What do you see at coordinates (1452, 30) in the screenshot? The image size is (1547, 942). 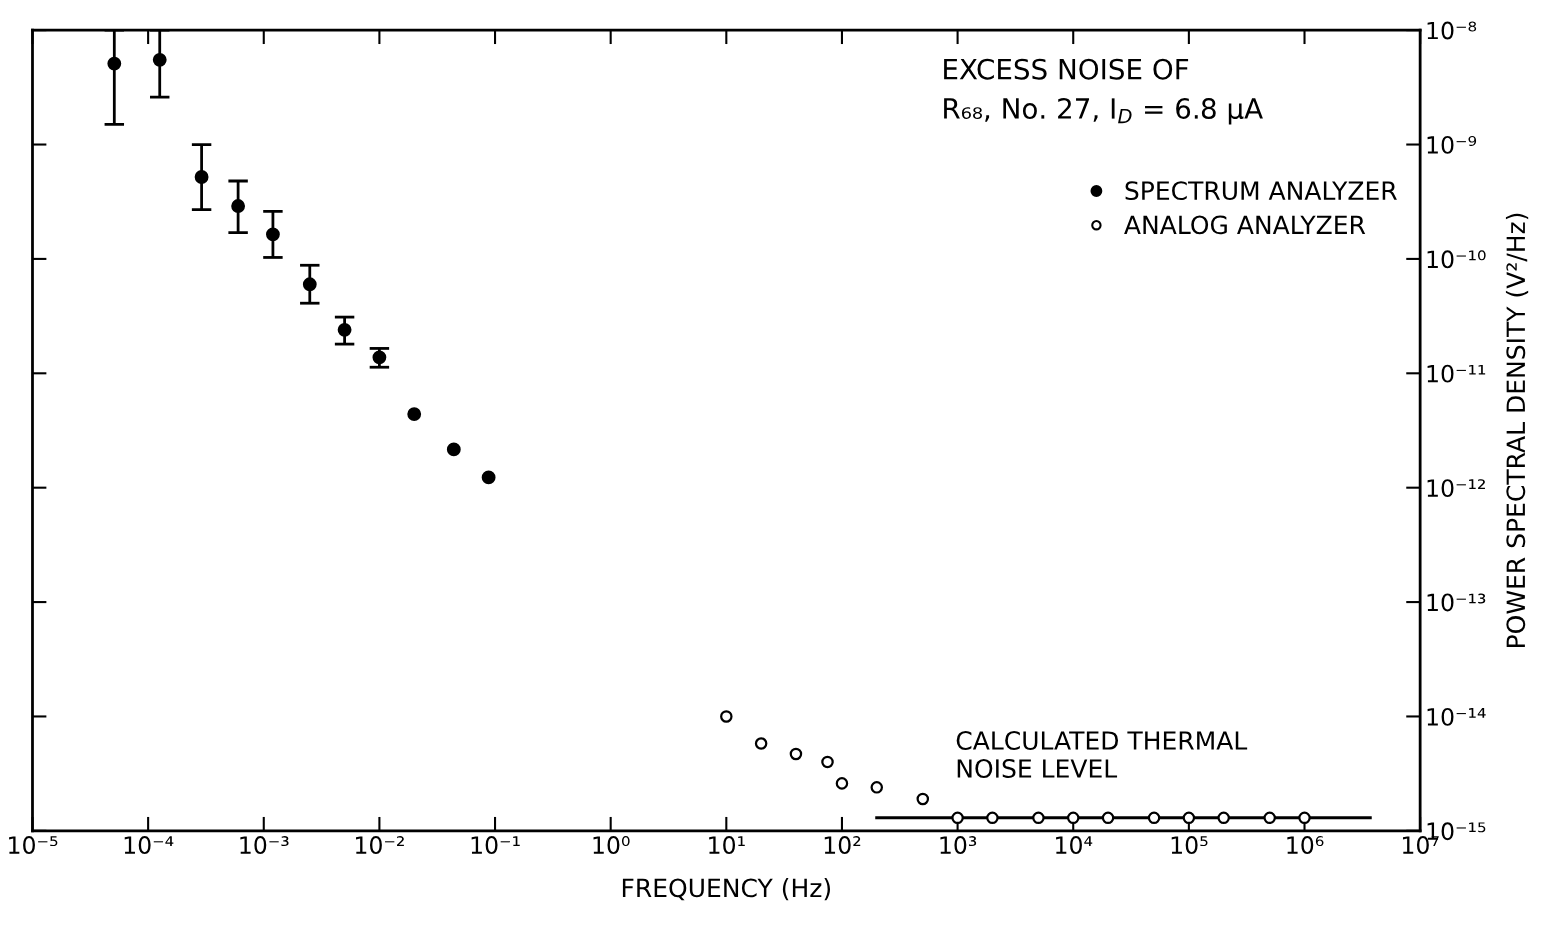 I see `y-tick-label: 10⁻⁸` at bounding box center [1452, 30].